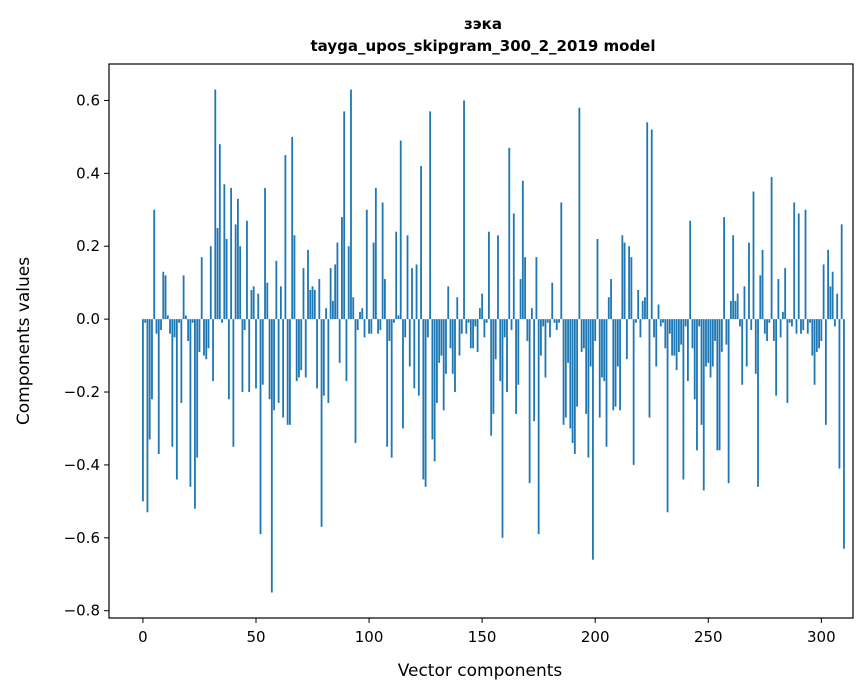 This screenshot has height=696, width=867. Describe the element at coordinates (487, 632) in the screenshot. I see `x-axis-ticks: 0 50 100 150 200 250 300` at that location.